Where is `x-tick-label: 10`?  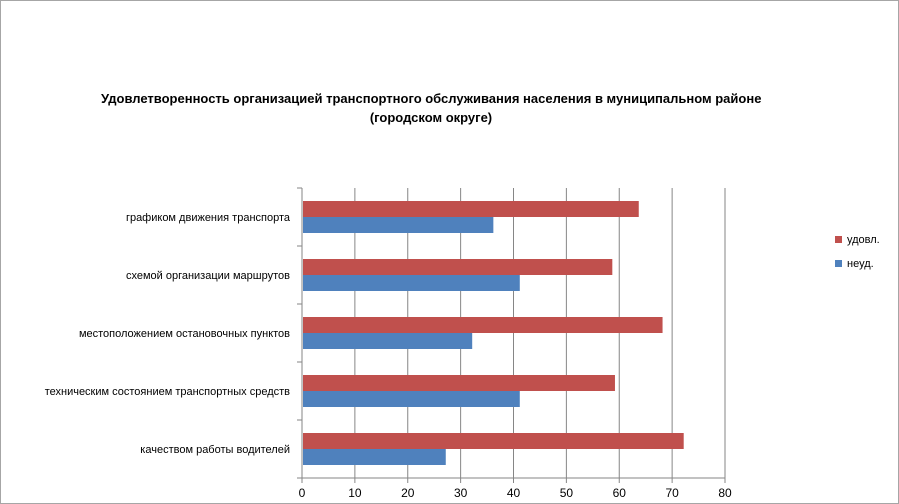
x-tick-label: 10 is located at coordinates (355, 493).